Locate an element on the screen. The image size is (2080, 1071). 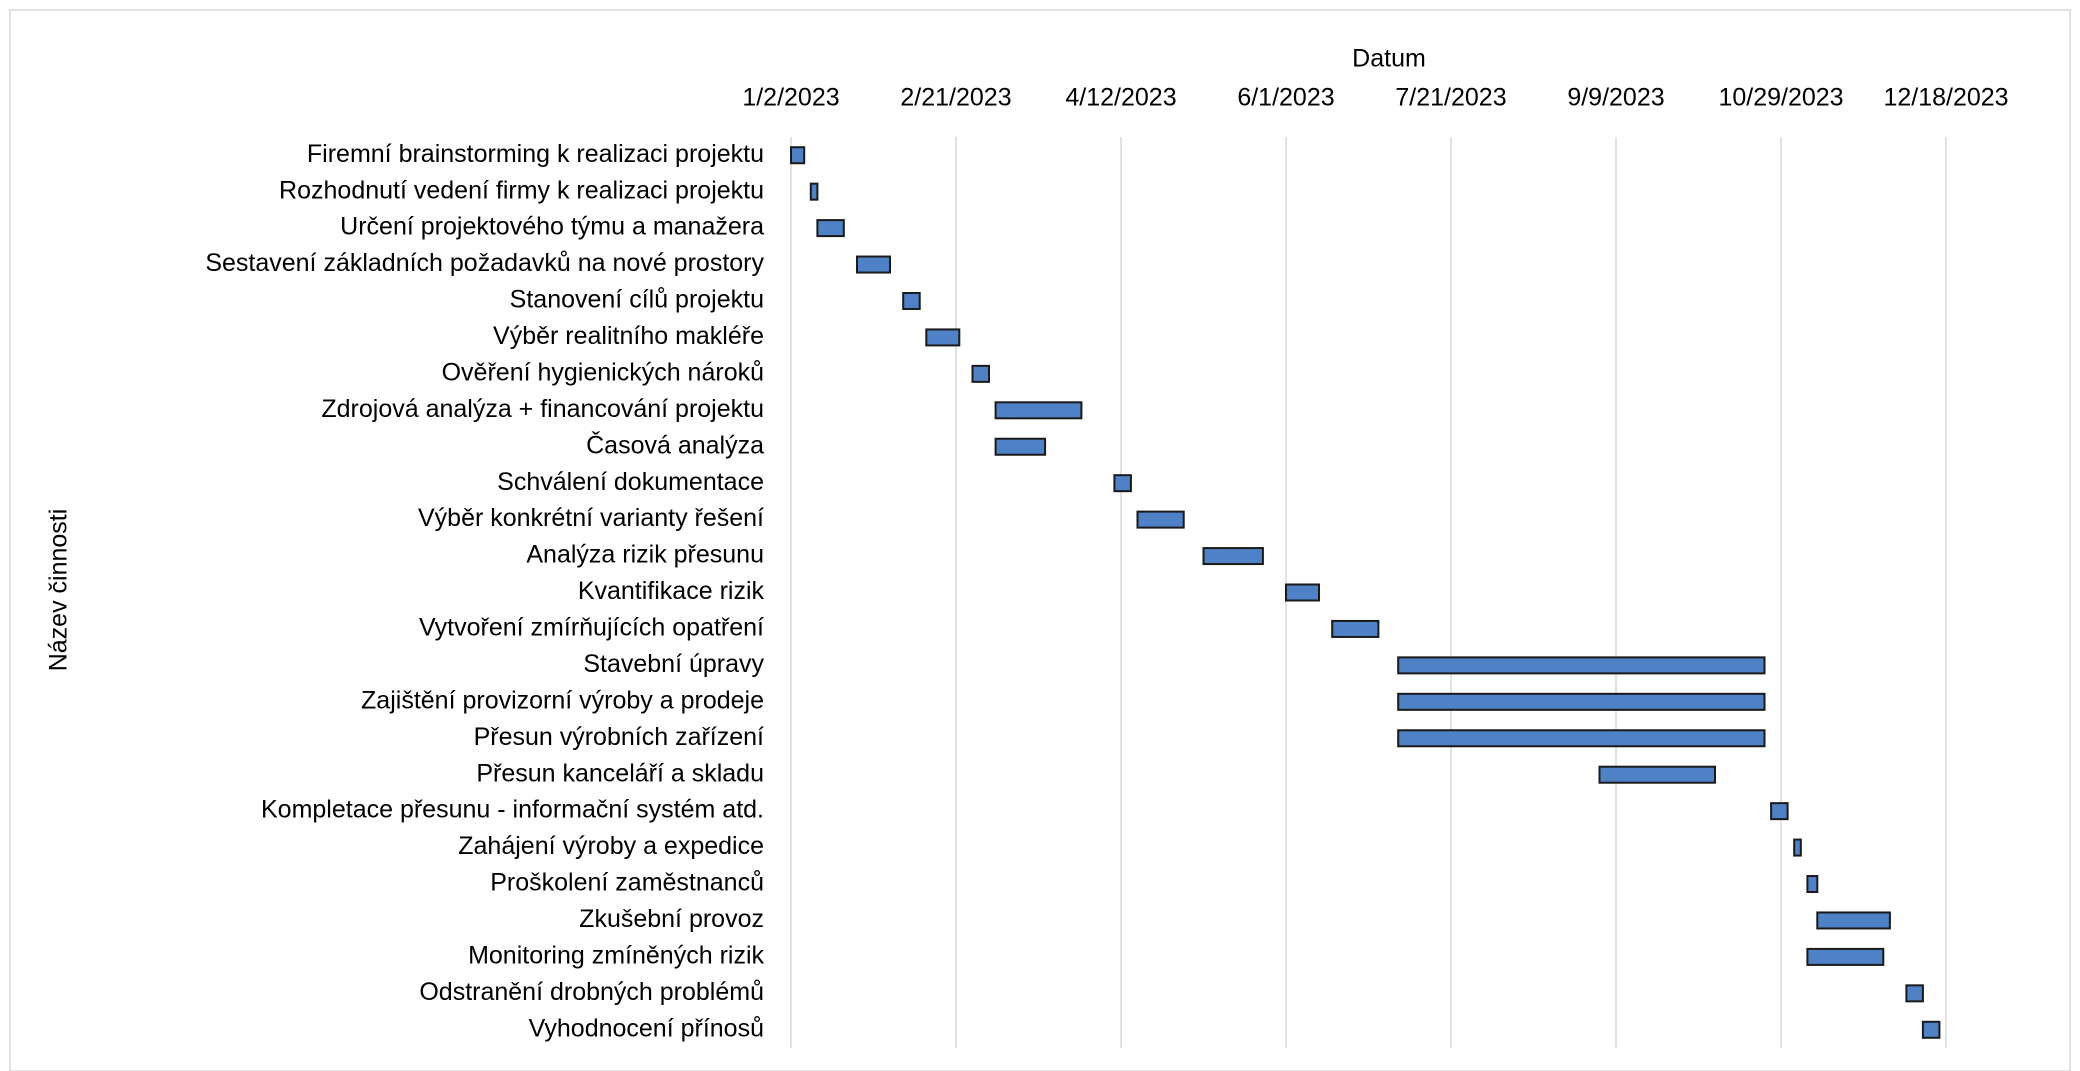
x-tick-label: 4/12/2023 is located at coordinates (1120, 98).